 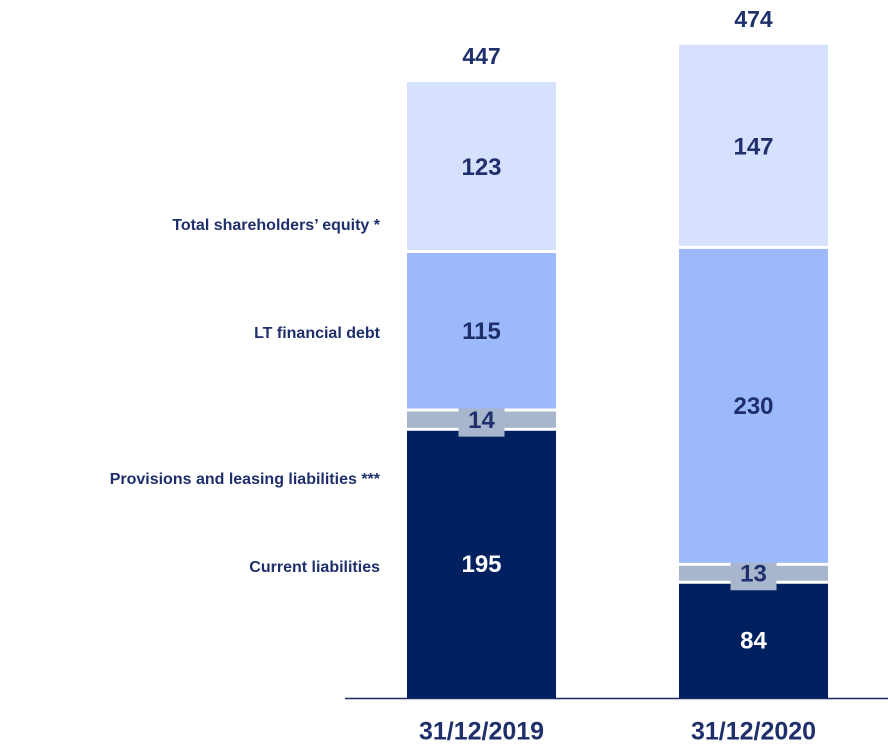 I want to click on x-tick-label: 31/12/2019, so click(x=481, y=732).